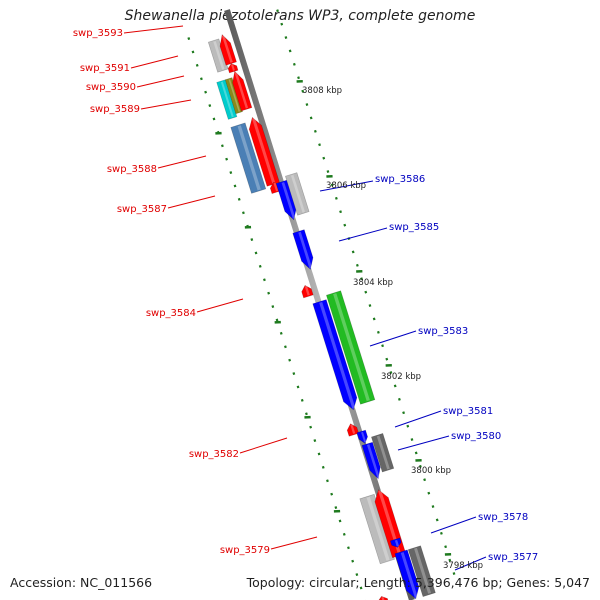 The image size is (600, 600). Describe the element at coordinates (111, 87) in the screenshot. I see `gene-label: swp_3590` at that location.